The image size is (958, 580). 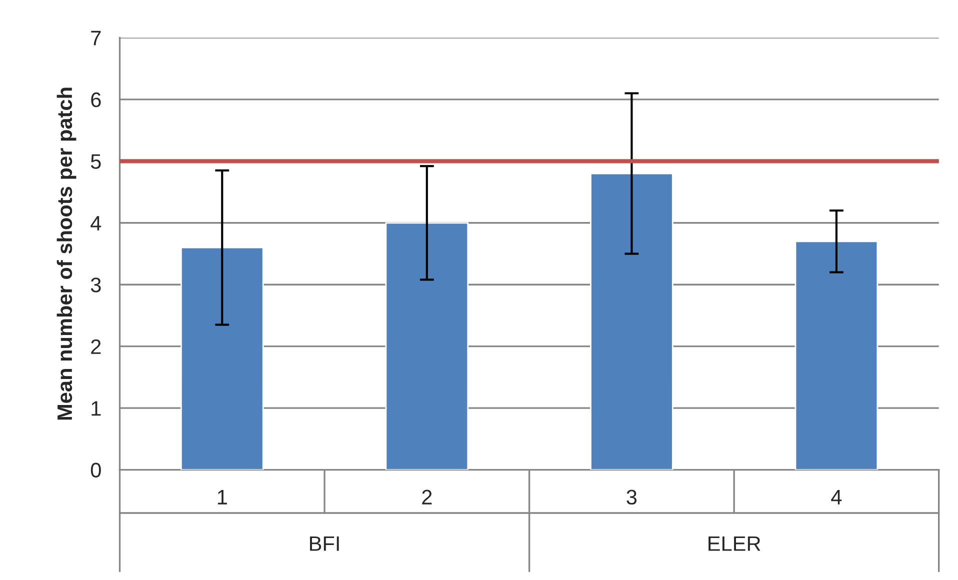 What do you see at coordinates (324, 543) in the screenshot?
I see `text: BFI` at bounding box center [324, 543].